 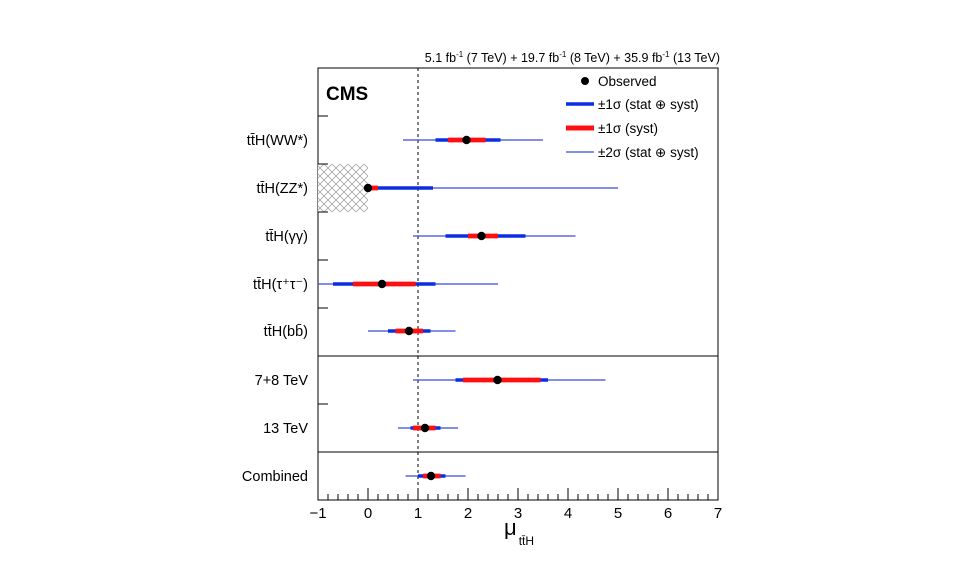 I want to click on category-label: Combined, so click(x=275, y=477).